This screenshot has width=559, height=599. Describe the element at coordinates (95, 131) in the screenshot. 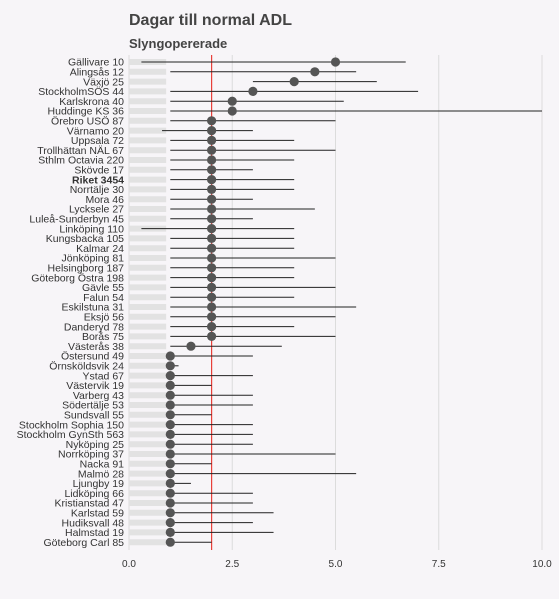

I see `row-label: Värnamo 20` at that location.